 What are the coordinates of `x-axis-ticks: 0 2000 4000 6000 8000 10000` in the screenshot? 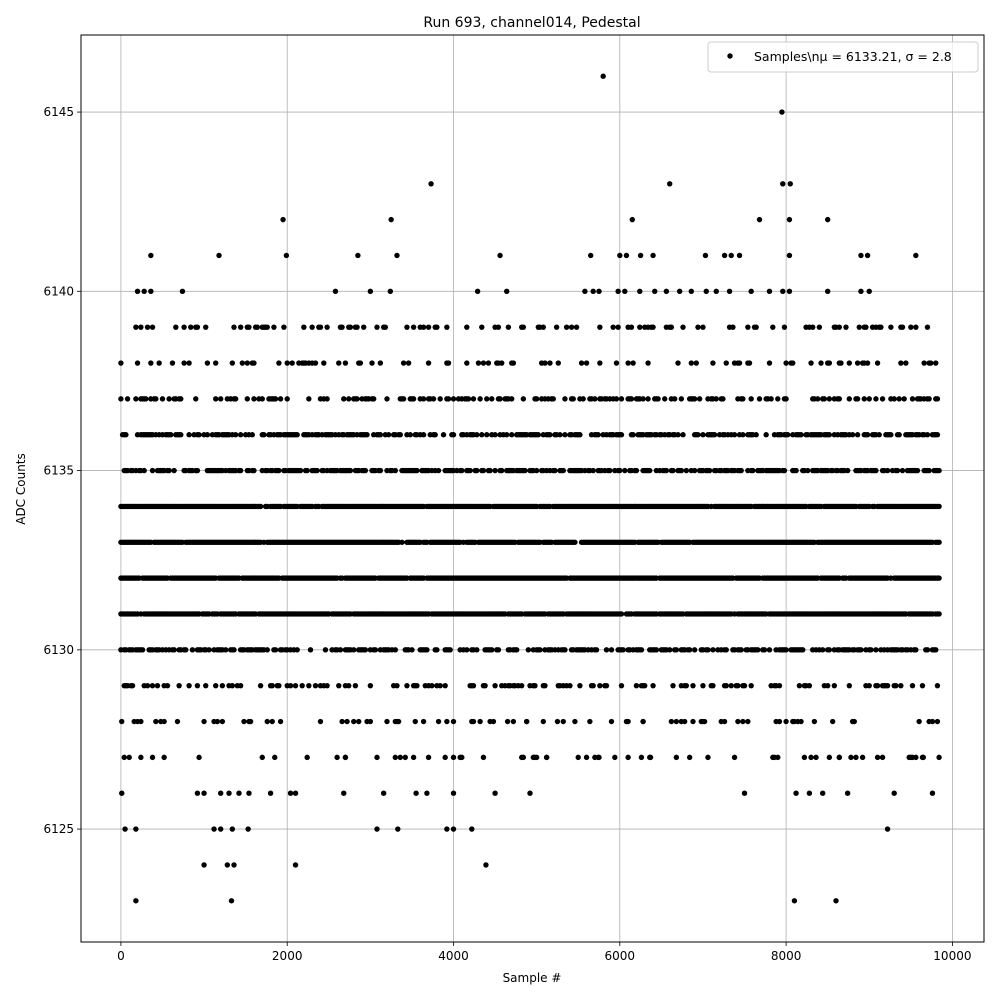 It's located at (544, 952).